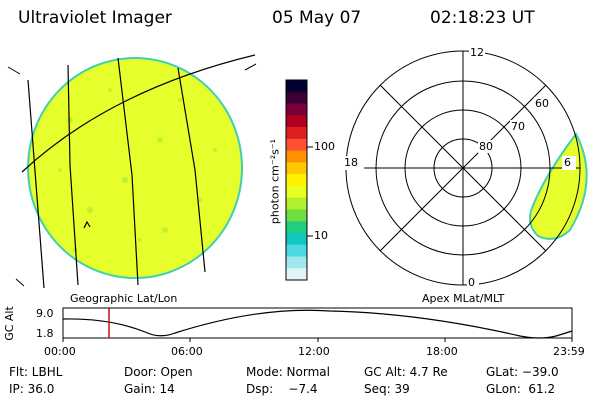 The image size is (600, 400). Describe the element at coordinates (324, 146) in the screenshot. I see `colorbar-label-100: 100` at that location.